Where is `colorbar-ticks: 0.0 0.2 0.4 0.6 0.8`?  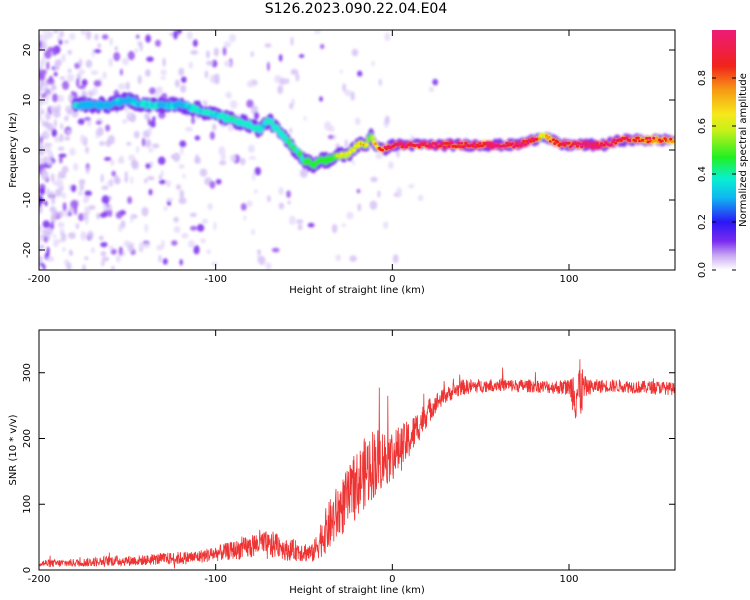
colorbar-ticks: 0.0 0.2 0.4 0.6 0.8 is located at coordinates (716, 174).